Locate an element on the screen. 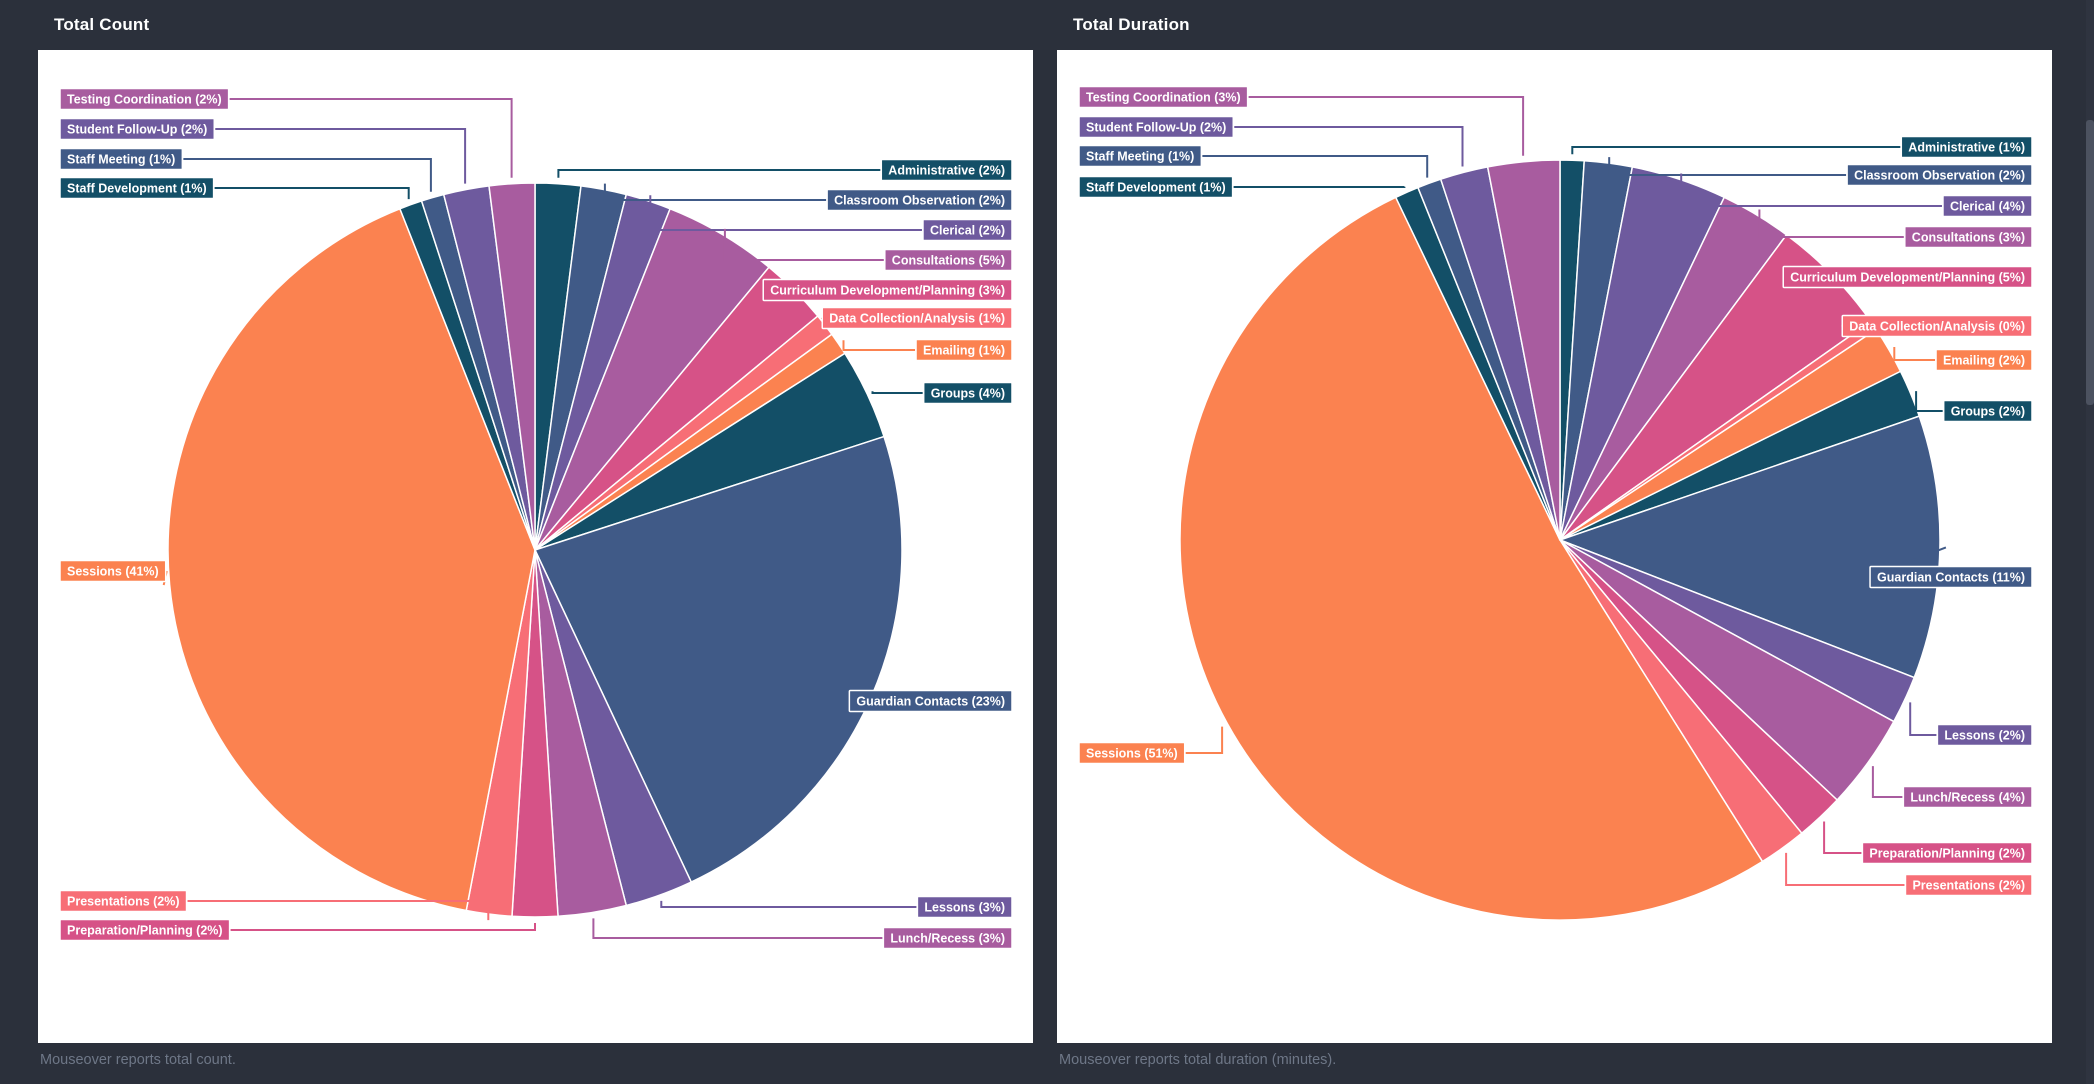  callout-label-text: Clerical (2%) is located at coordinates (967, 231).